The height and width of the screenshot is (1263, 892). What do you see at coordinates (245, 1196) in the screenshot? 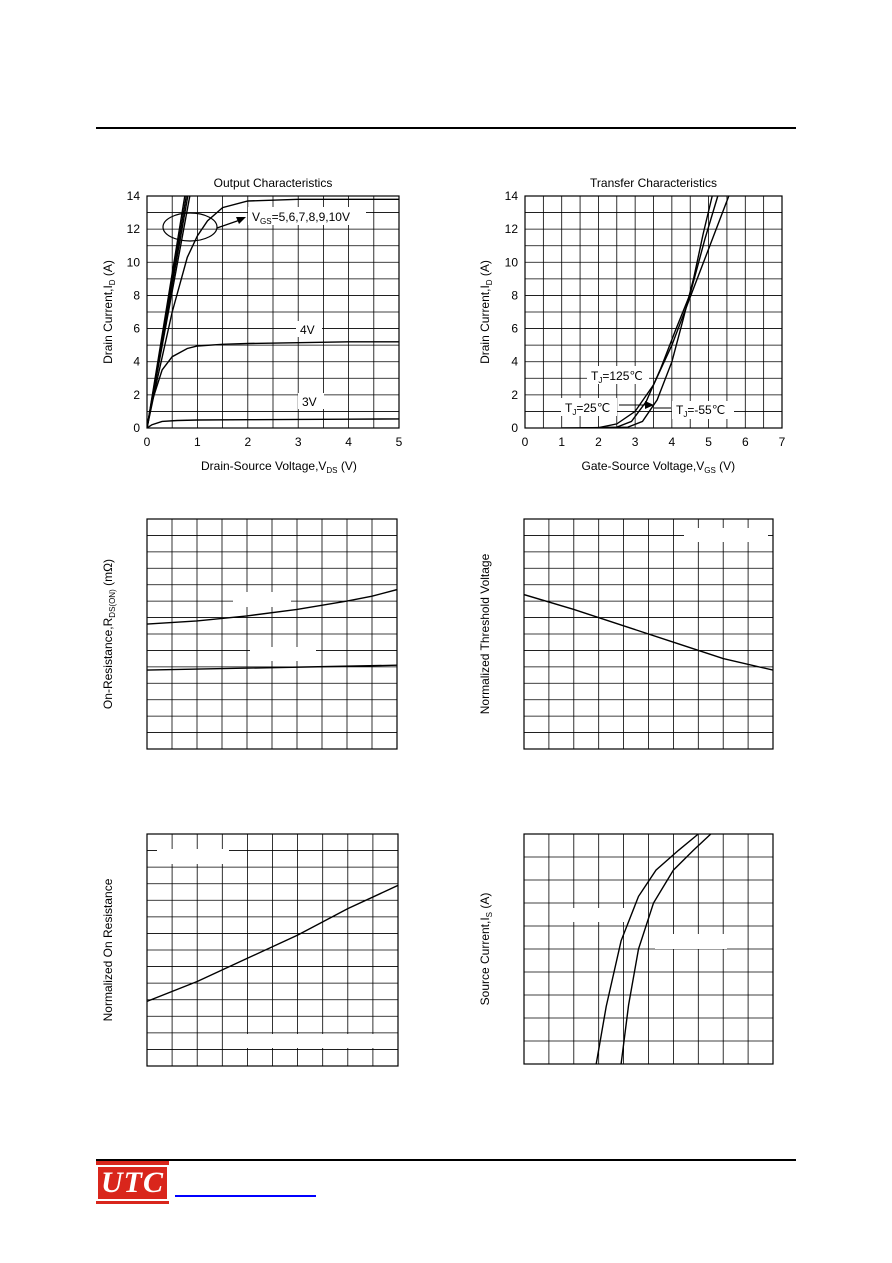
I see `footer-link-underline` at bounding box center [245, 1196].